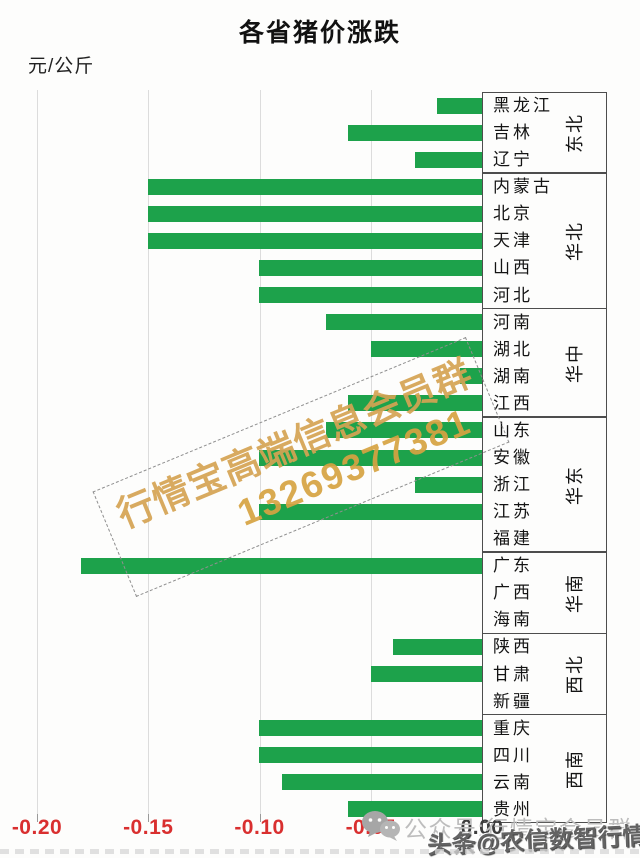 The image size is (640, 858). Describe the element at coordinates (513, 566) in the screenshot. I see `province-label: 广东` at that location.